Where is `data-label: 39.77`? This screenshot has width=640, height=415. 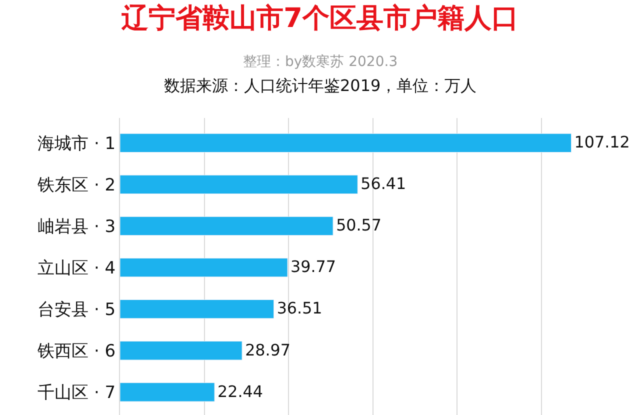 data-label: 39.77 is located at coordinates (313, 266).